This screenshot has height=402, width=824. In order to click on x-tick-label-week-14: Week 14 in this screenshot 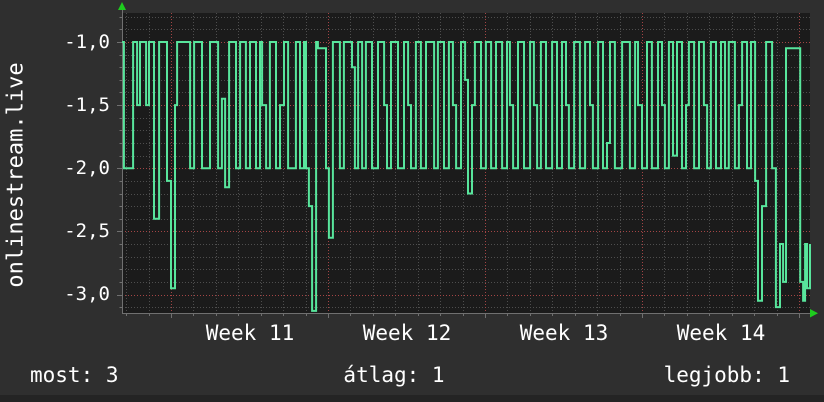, I will do `click(721, 333)`.